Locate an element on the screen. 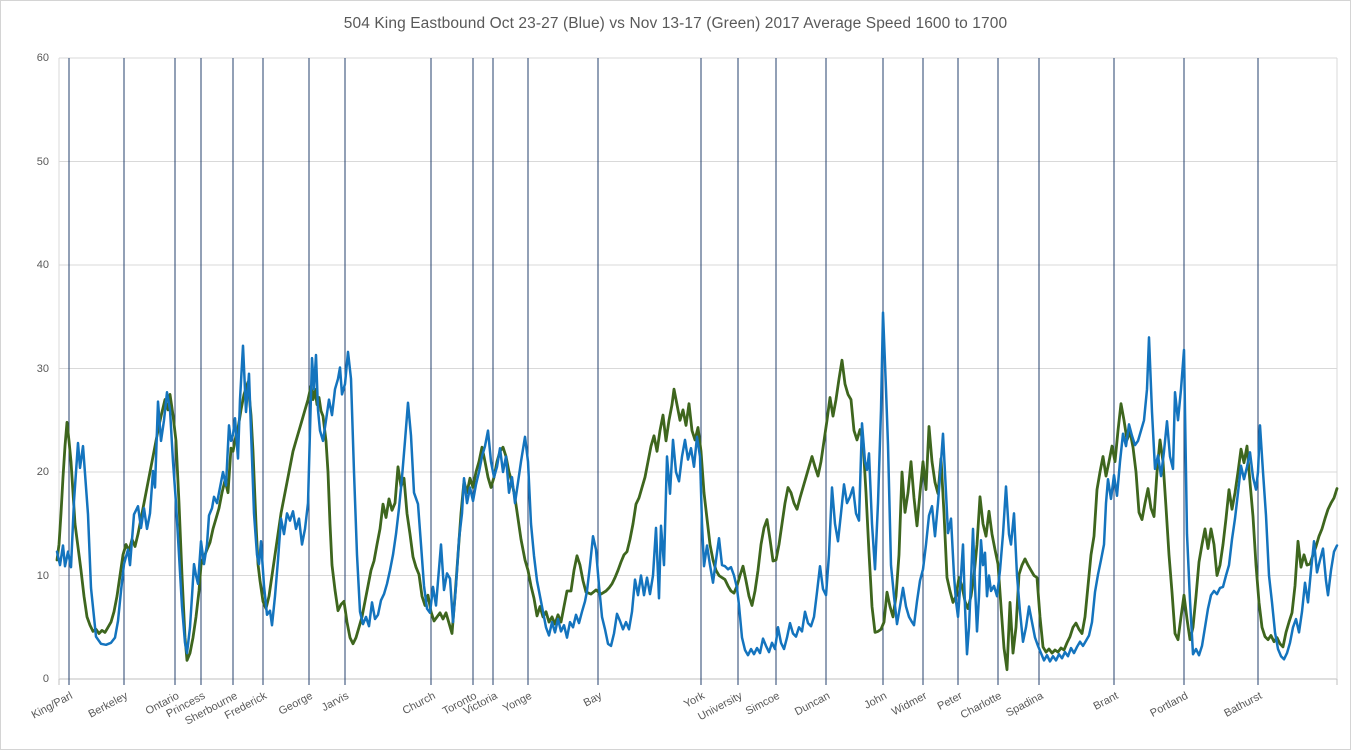 The height and width of the screenshot is (750, 1351). y-axis-tick-label: 20 is located at coordinates (42, 472).